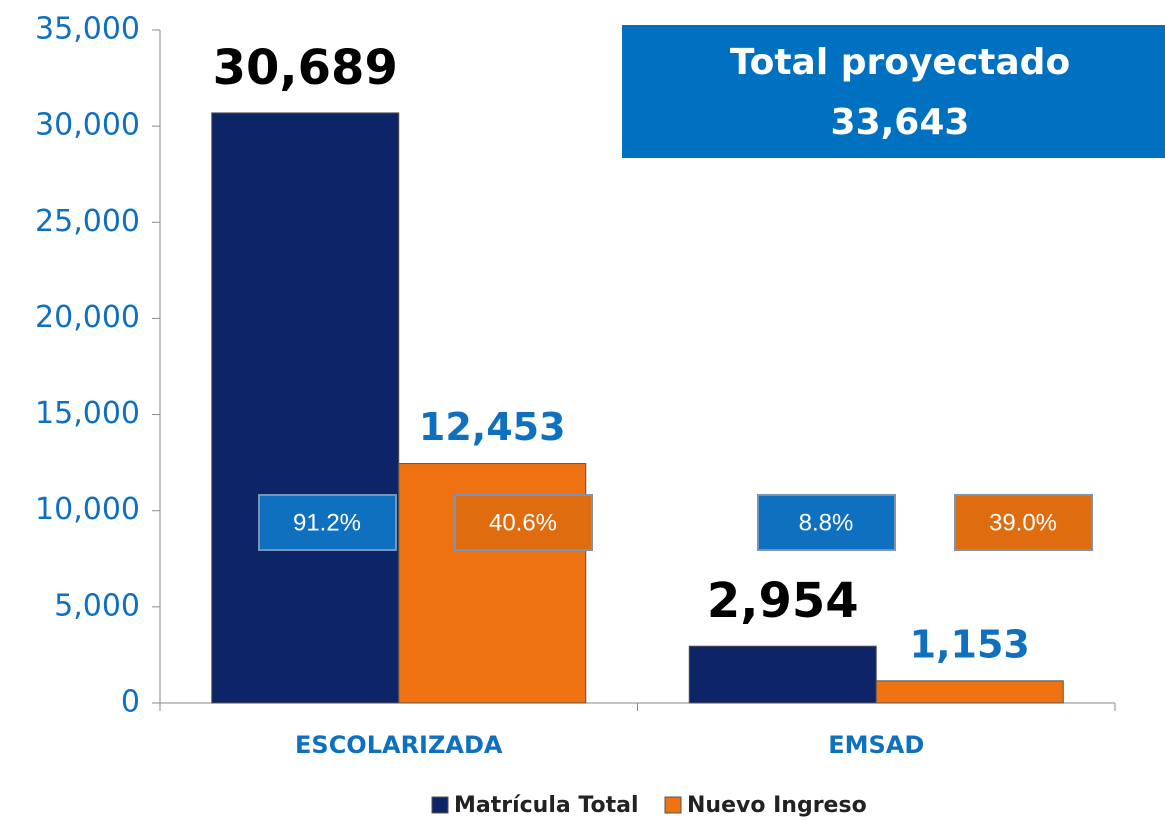 This screenshot has height=821, width=1165. What do you see at coordinates (87, 221) in the screenshot?
I see `y-tick-label: 25,000` at bounding box center [87, 221].